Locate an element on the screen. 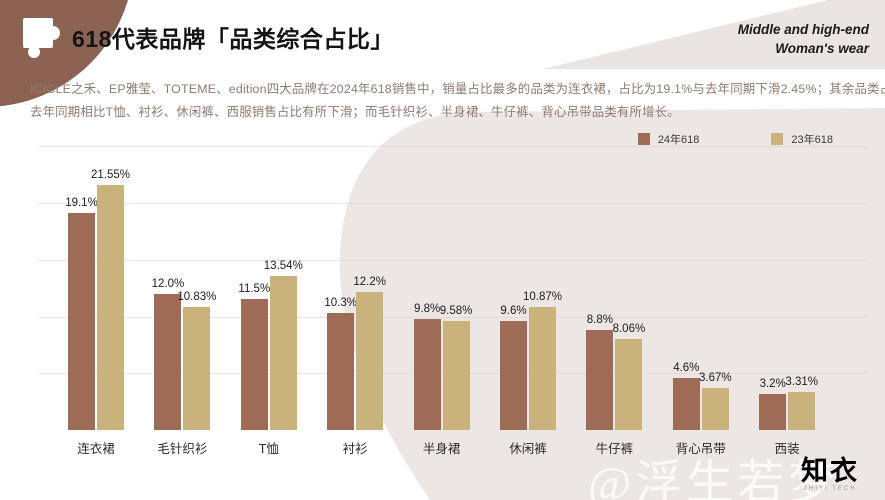  bar-24年618-背心吊带 is located at coordinates (686, 404).